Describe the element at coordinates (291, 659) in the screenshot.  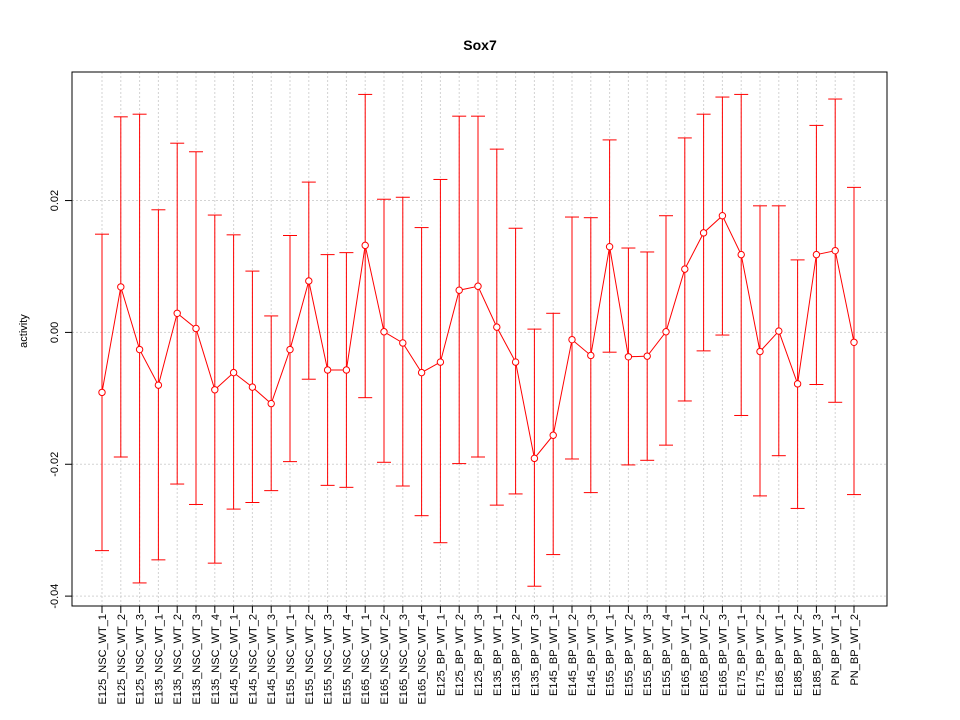
I see `x-tick-label: E155_NSC_WT_1` at that location.